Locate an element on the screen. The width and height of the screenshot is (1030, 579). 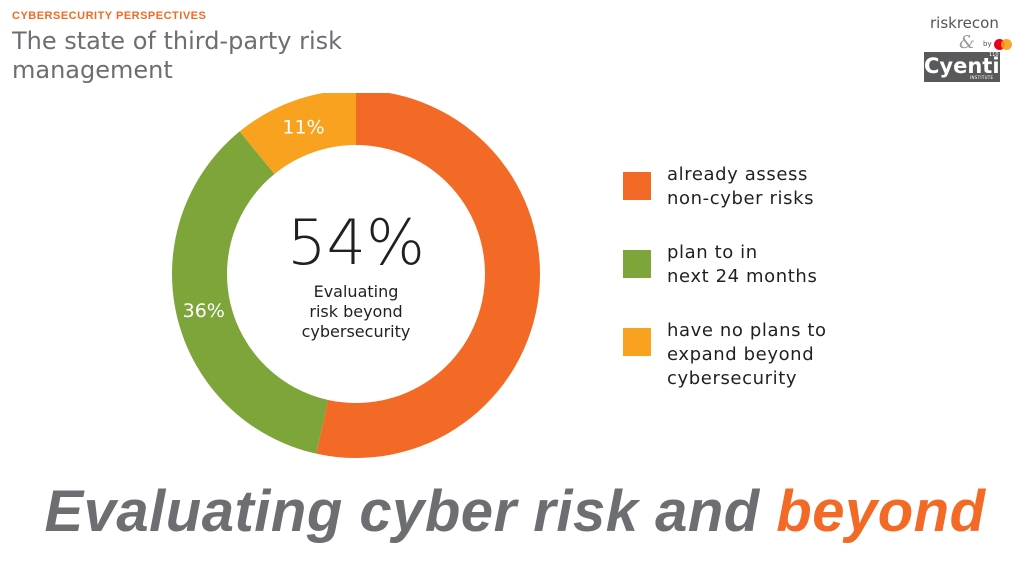
slice-data-label: 11% is located at coordinates (303, 128).